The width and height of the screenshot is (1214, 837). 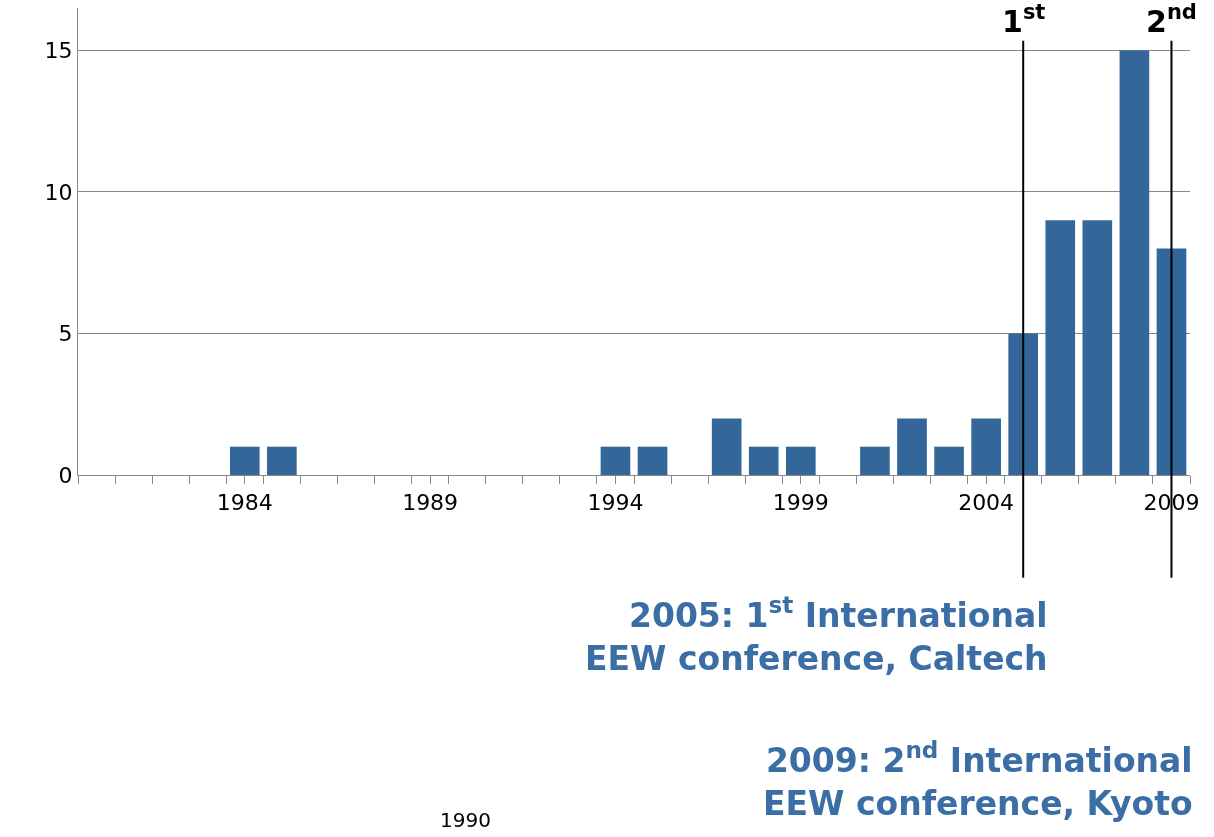 I want to click on y-tick-label: 10, so click(x=58, y=192).